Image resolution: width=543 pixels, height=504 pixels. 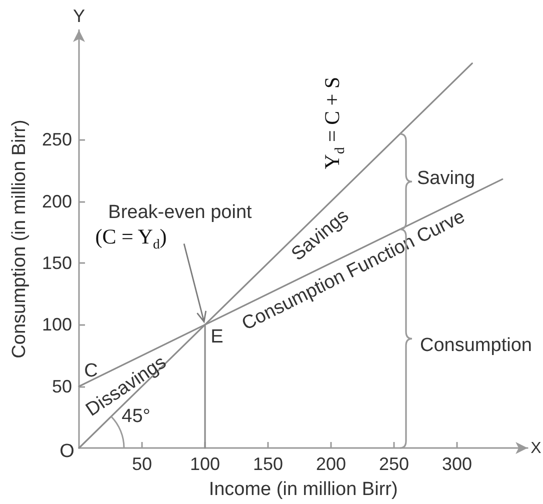 What do you see at coordinates (205, 464) in the screenshot?
I see `x-tick-label: 100` at bounding box center [205, 464].